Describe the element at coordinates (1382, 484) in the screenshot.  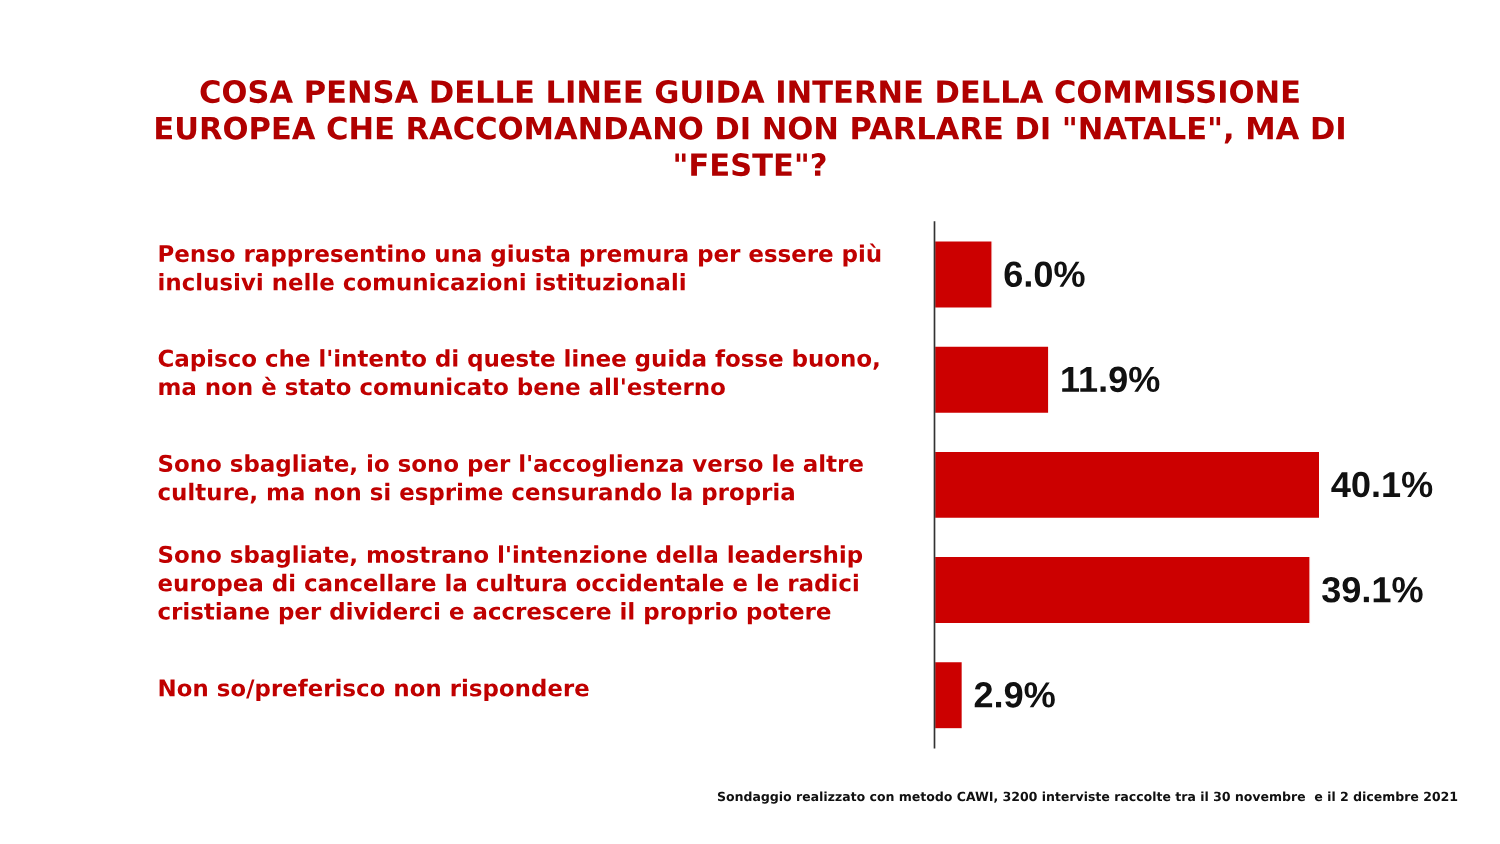
I see `data-label: 40.1%` at that location.